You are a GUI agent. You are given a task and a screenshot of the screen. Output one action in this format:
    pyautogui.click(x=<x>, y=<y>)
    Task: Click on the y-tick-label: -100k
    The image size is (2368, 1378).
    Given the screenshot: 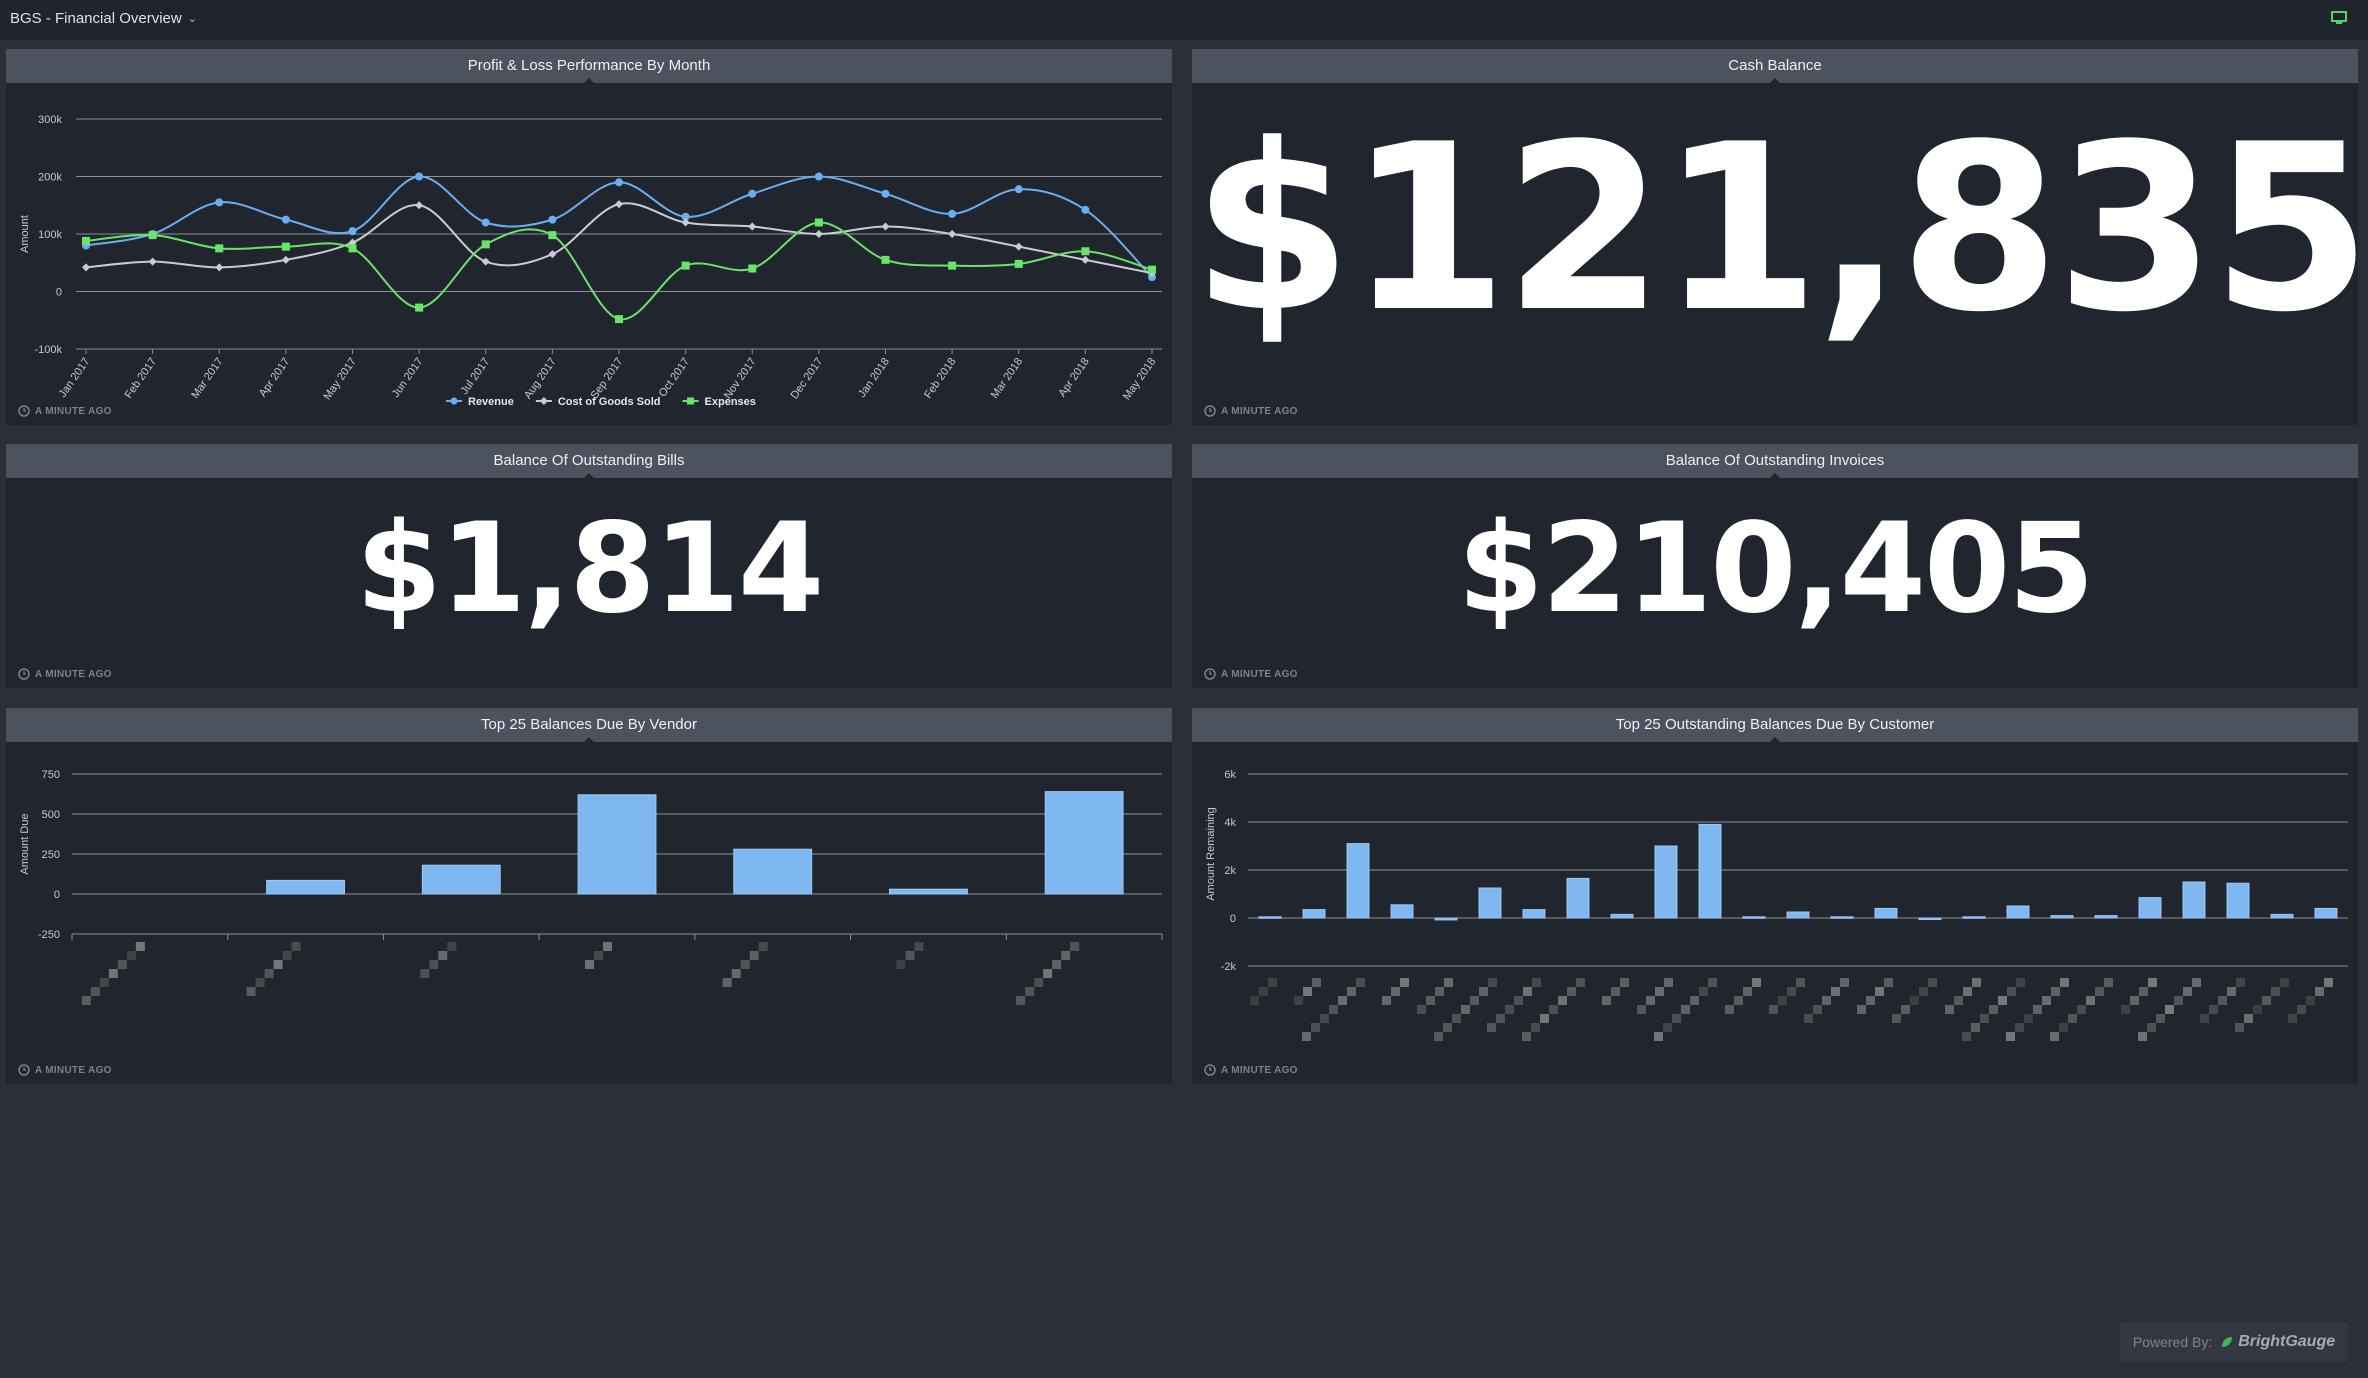 What is the action you would take?
    pyautogui.click(x=48, y=350)
    